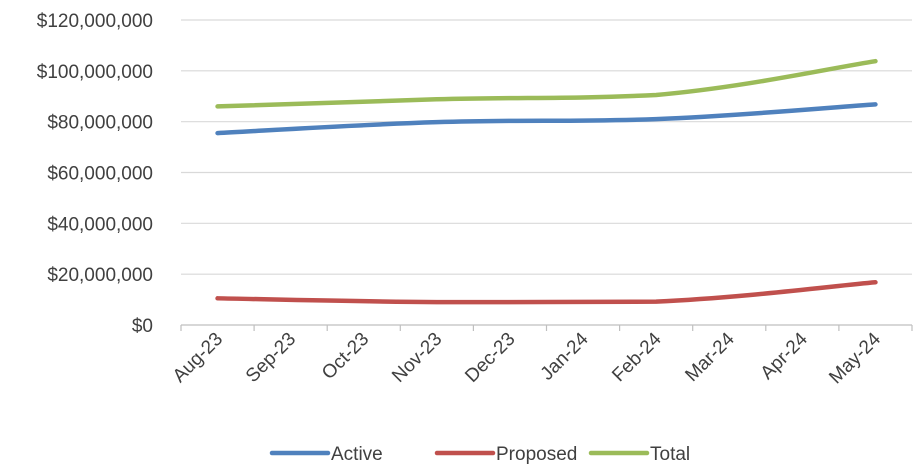 This screenshot has width=915, height=466. Describe the element at coordinates (536, 454) in the screenshot. I see `legend-label-proposed: Proposed` at that location.